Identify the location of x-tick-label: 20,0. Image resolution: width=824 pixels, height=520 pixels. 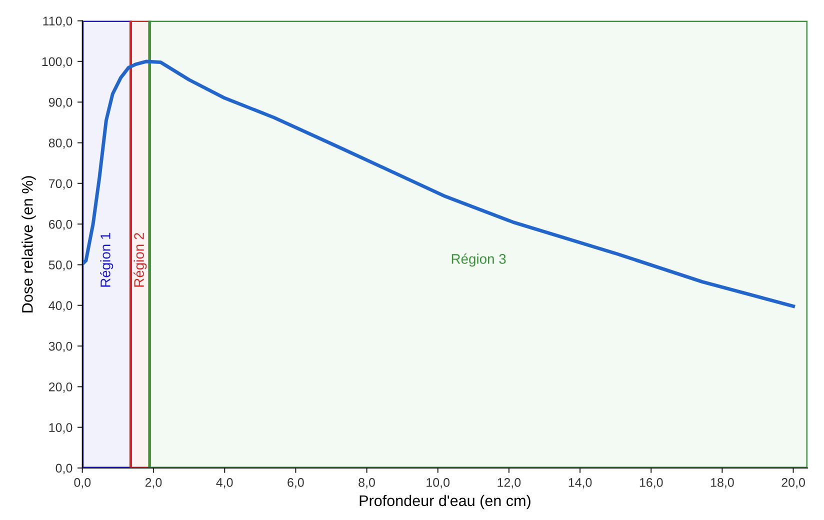
(793, 483).